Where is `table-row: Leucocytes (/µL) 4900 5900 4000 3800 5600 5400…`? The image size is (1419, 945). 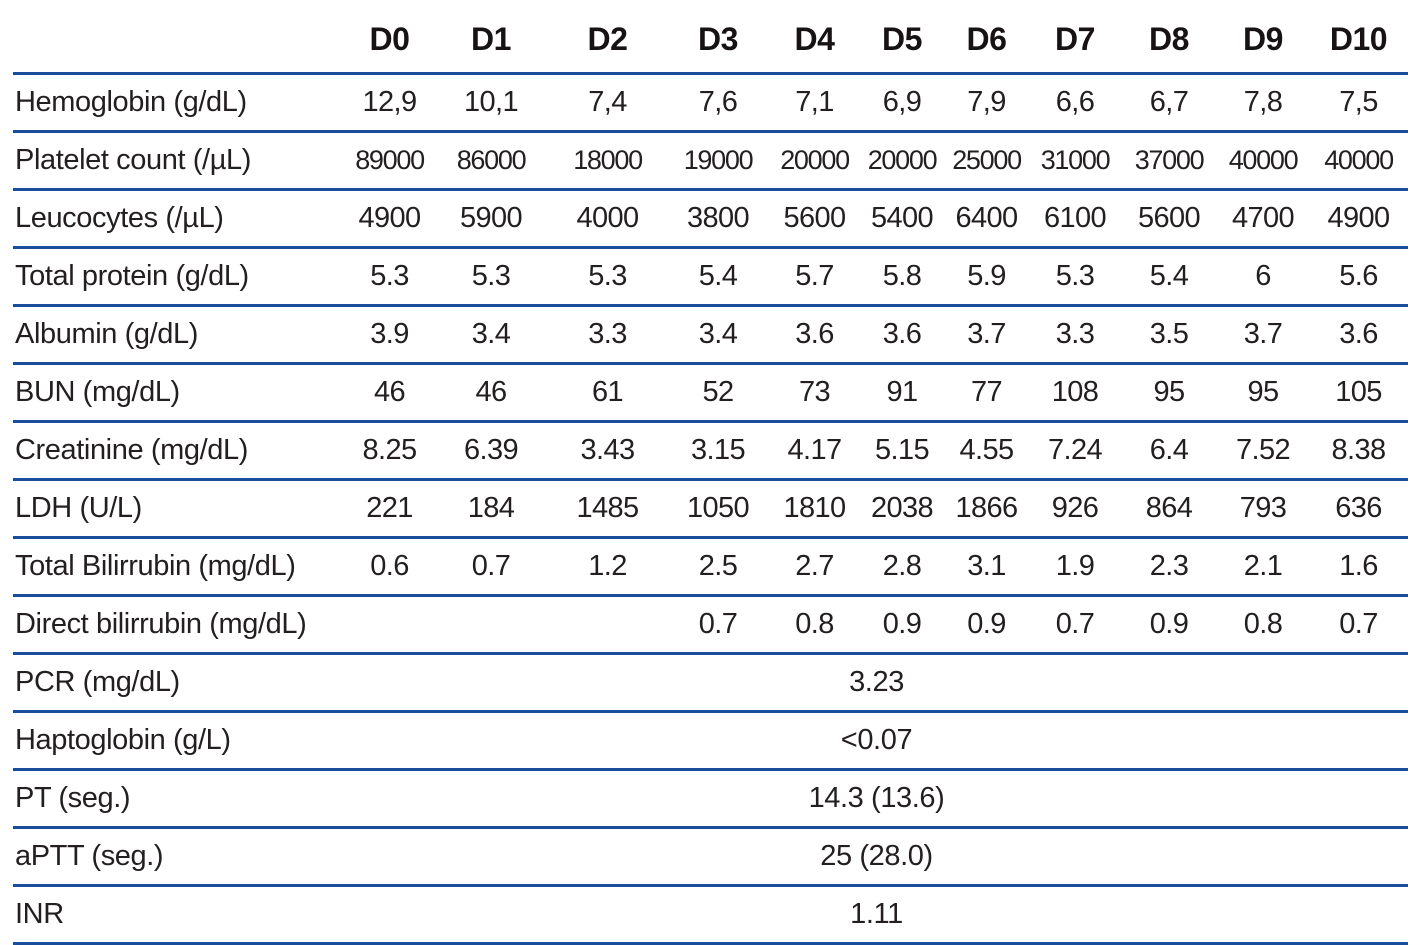
table-row: Leucocytes (/µL) 4900 5900 4000 3800 5600 5400… is located at coordinates (710, 219).